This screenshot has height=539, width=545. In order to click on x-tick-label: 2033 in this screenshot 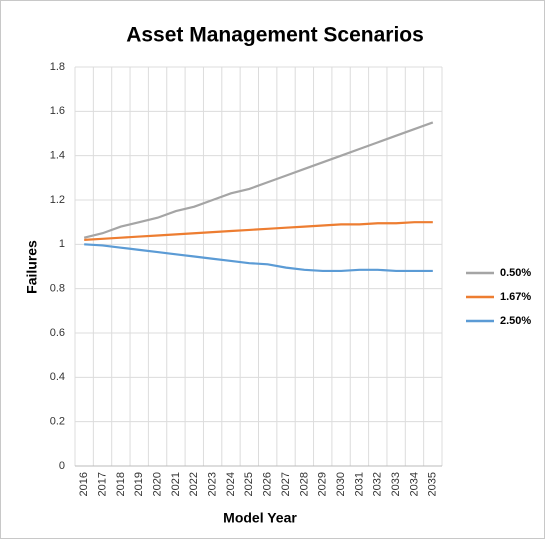, I will do `click(396, 484)`.